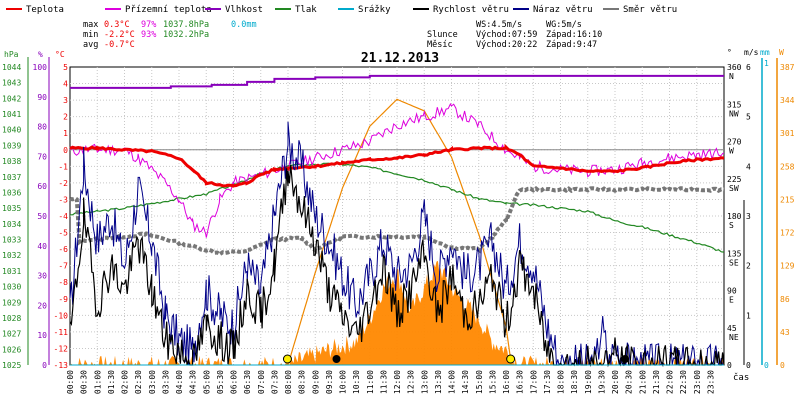 The image size is (800, 400). I want to click on tick-time: 16:30, so click(520, 382).